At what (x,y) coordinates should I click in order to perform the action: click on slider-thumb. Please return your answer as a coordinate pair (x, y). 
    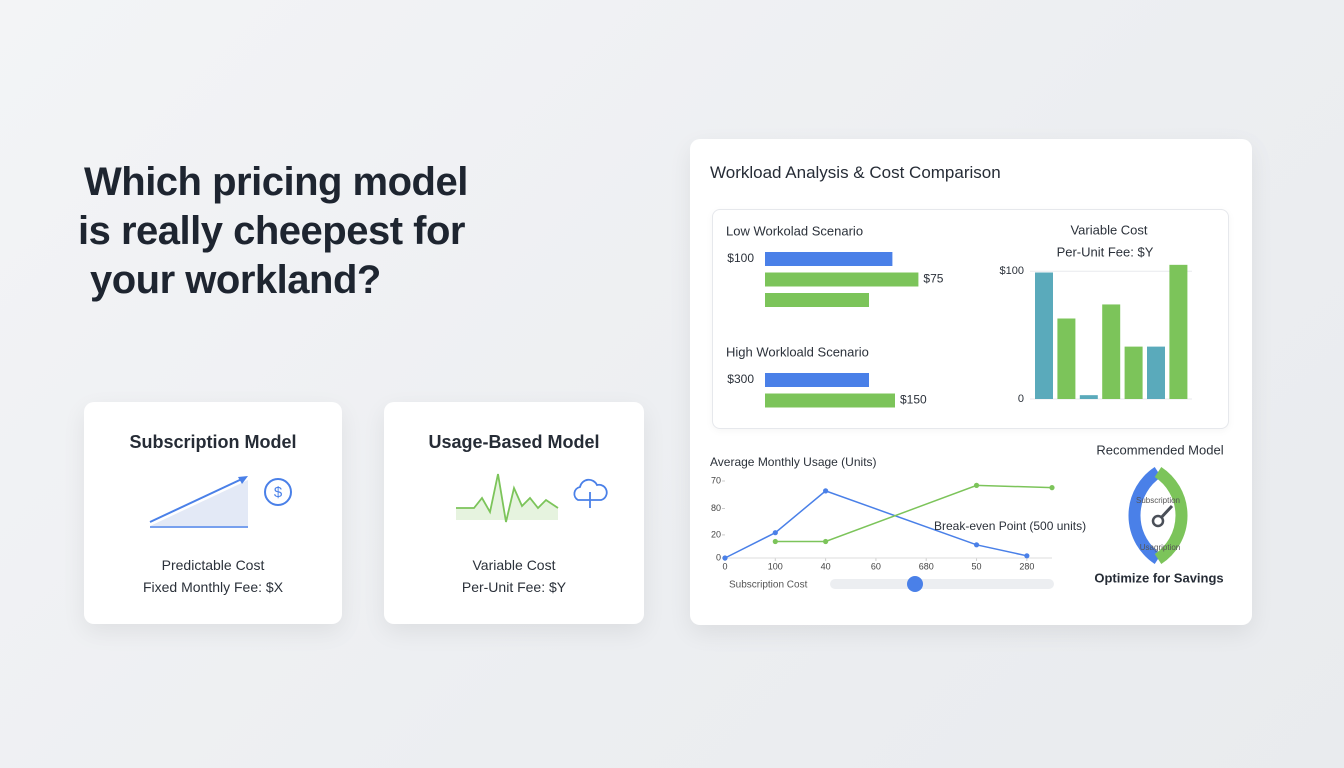
    Looking at the image, I should click on (915, 584).